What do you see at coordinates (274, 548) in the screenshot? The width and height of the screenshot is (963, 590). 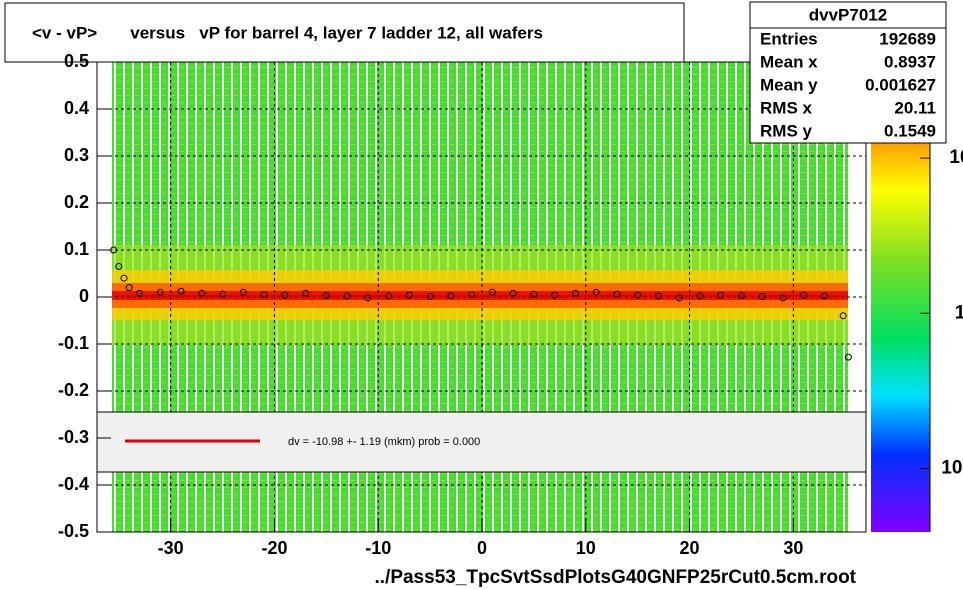 I see `x-tick-label: -20` at bounding box center [274, 548].